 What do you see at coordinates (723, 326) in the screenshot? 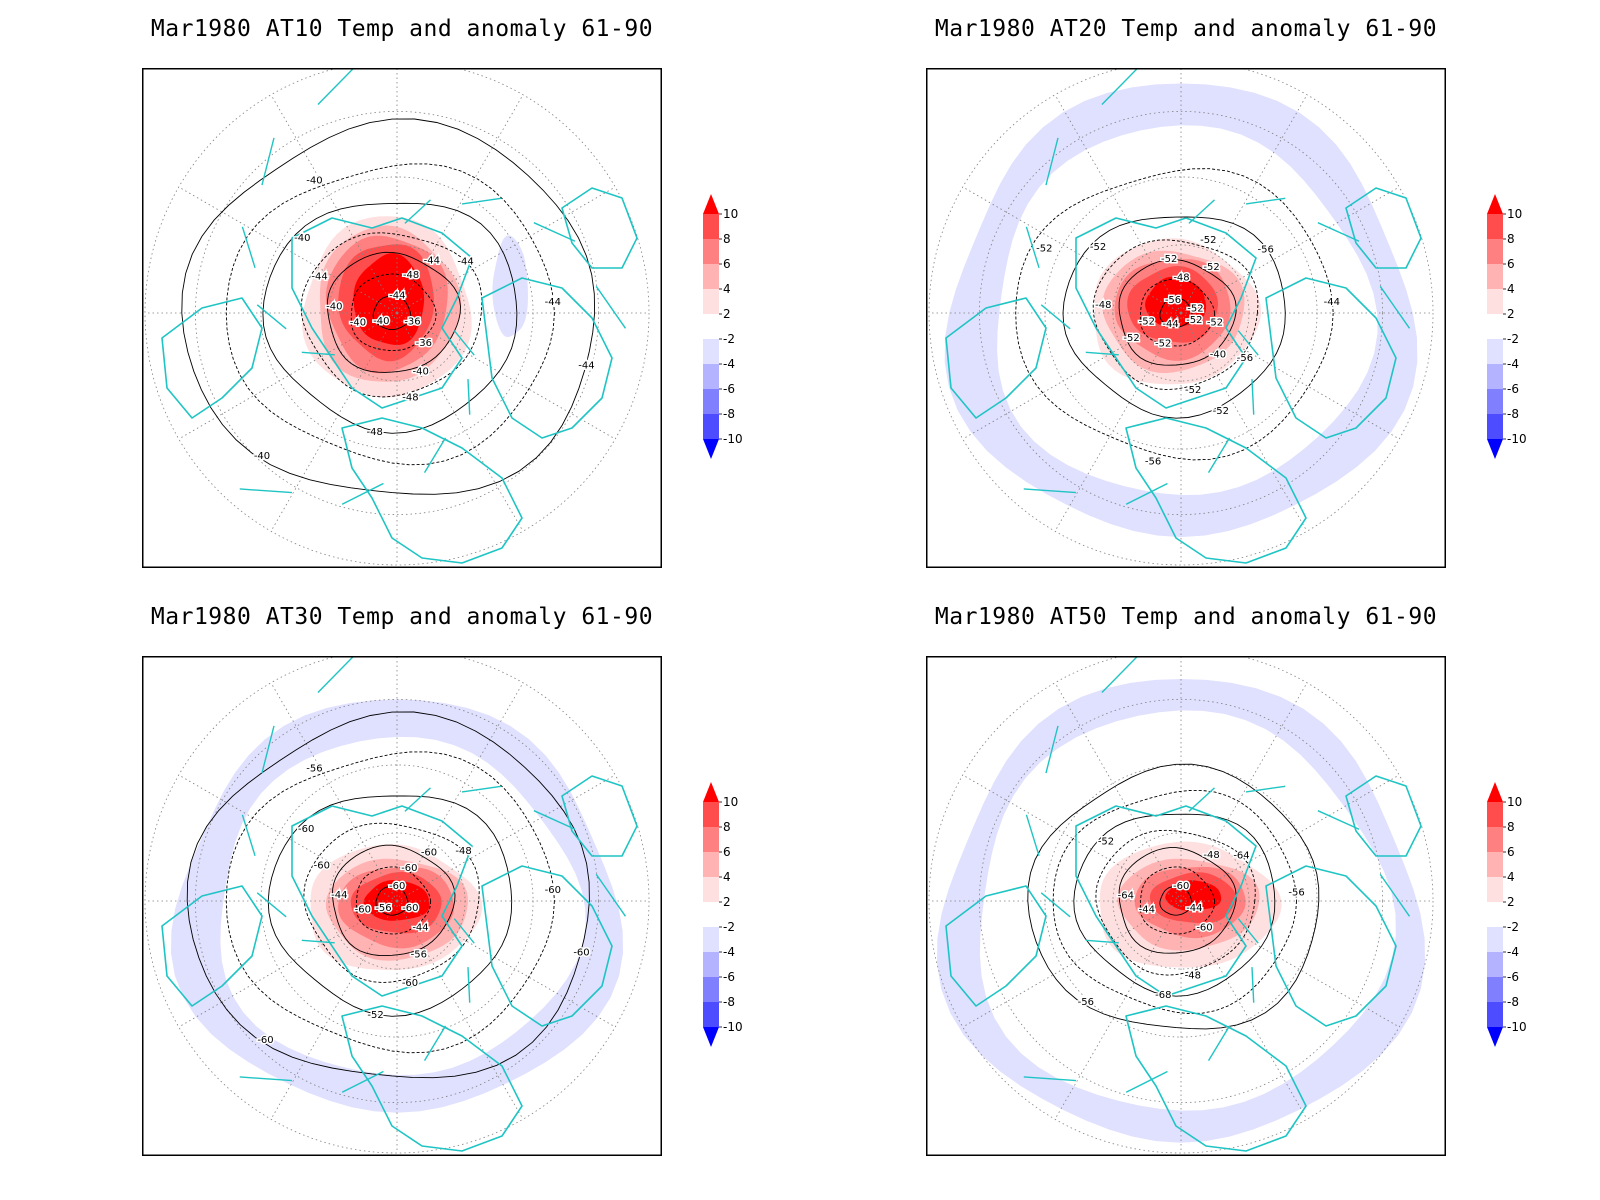
I see `anomaly-colorbar: 10 8 6 4 2 -2 -4 -6 -8 -10` at bounding box center [723, 326].